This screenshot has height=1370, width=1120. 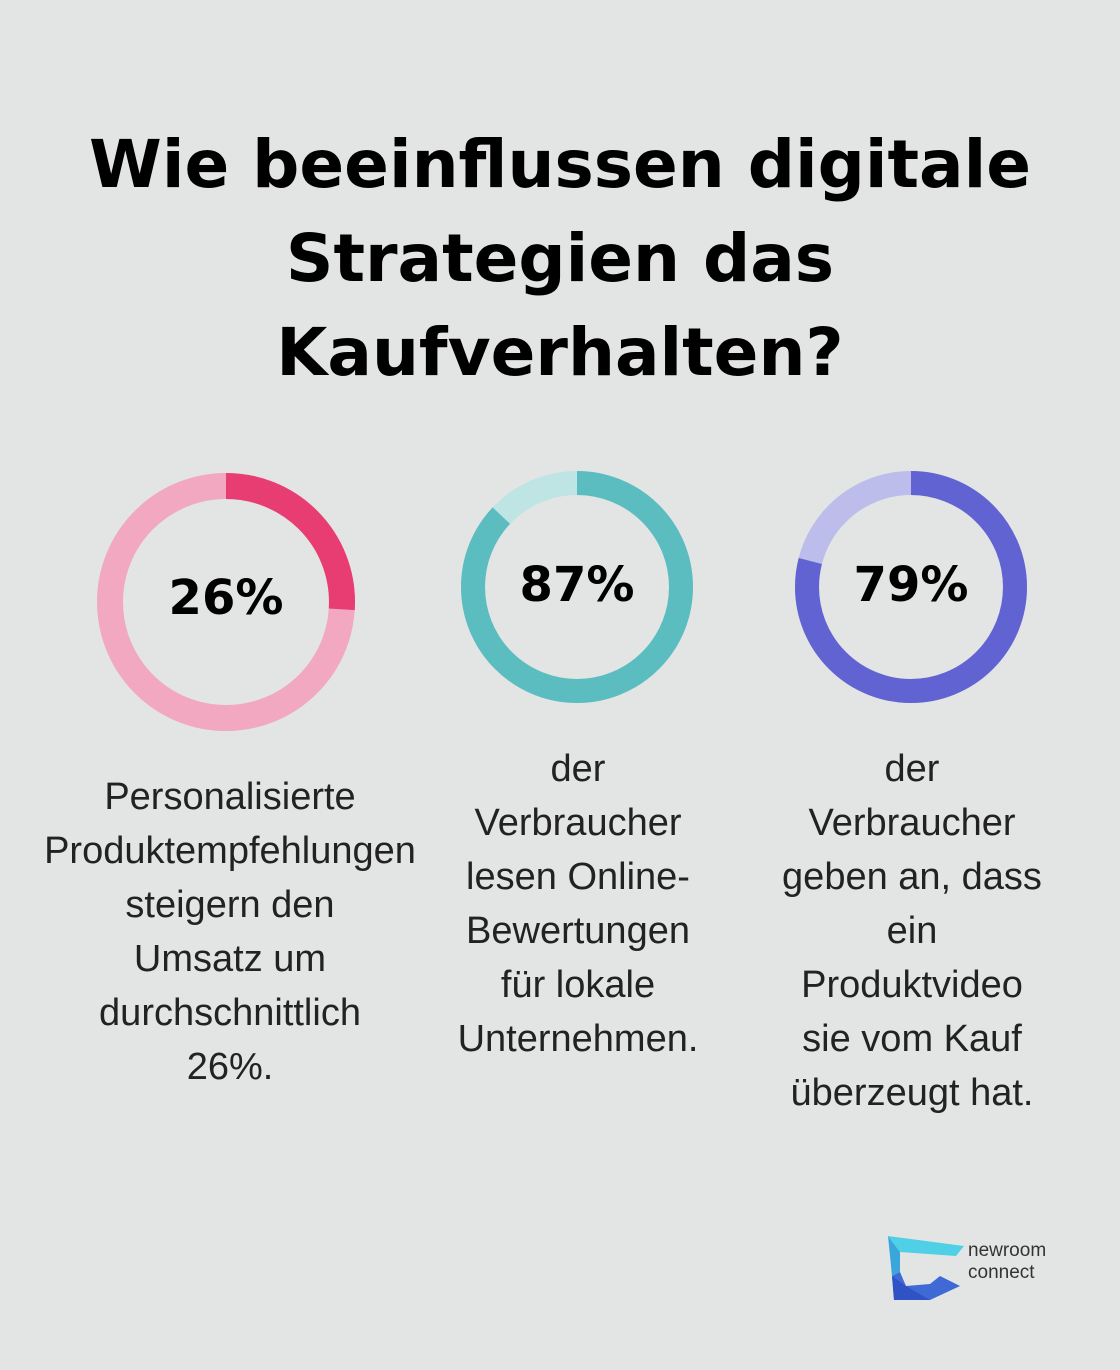 I want to click on logo-text-line2: connect, so click(x=1001, y=1272).